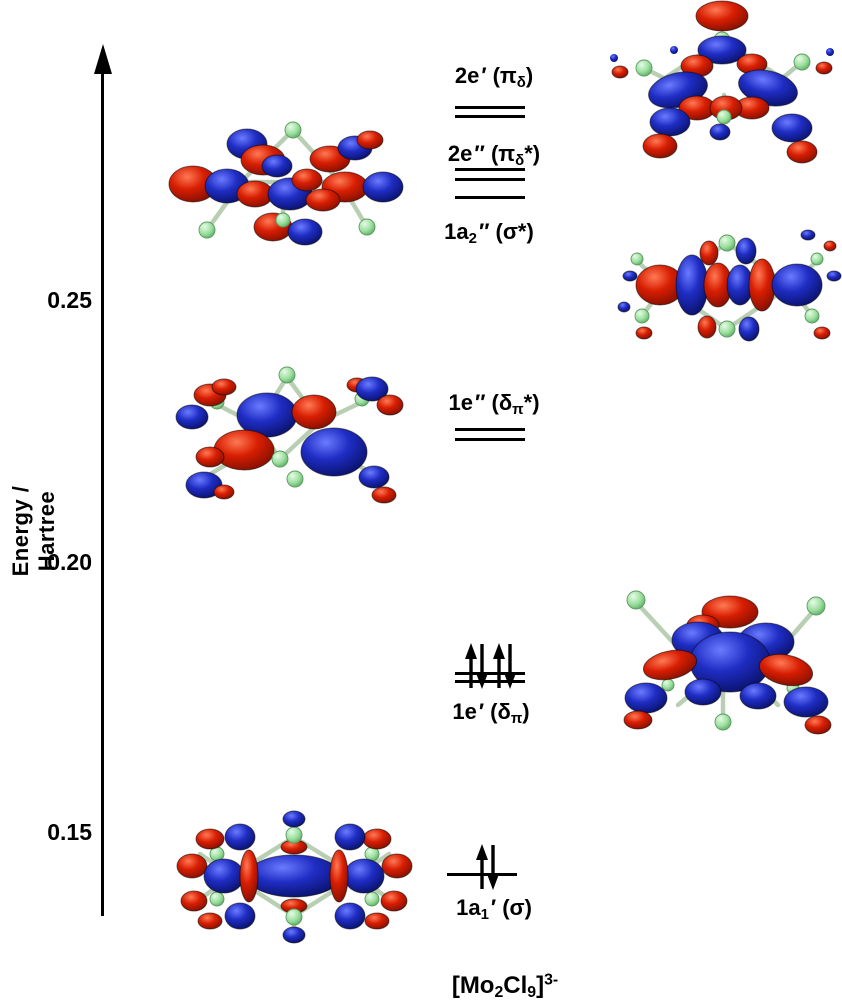  Describe the element at coordinates (69, 832) in the screenshot. I see `axis-tick-0-15: 0.15` at that location.